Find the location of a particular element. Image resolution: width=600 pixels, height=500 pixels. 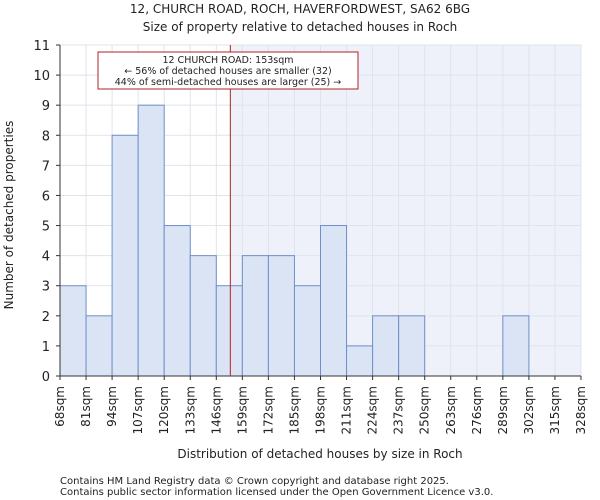

x-tick-label: 276sqm is located at coordinates (477, 410).